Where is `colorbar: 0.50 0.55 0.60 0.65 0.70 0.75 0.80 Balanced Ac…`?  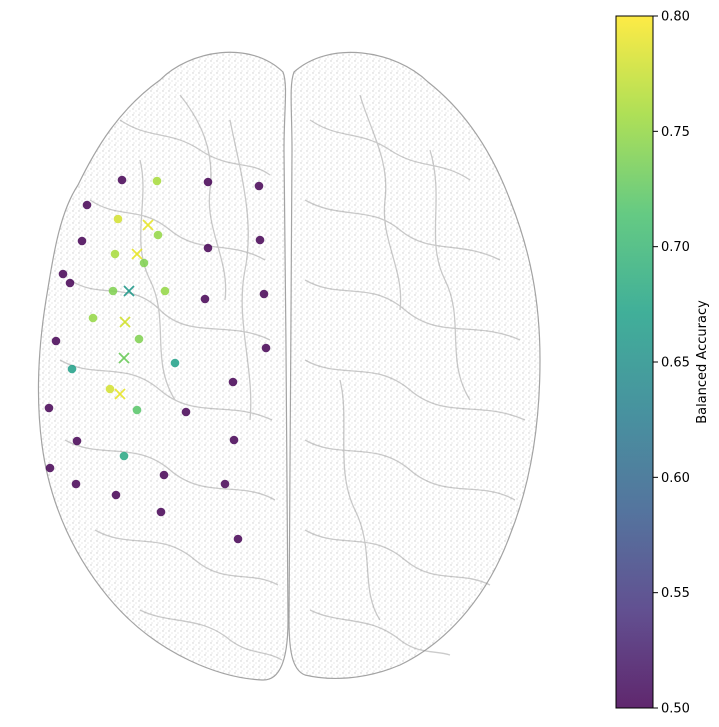 colorbar: 0.50 0.55 0.60 0.65 0.70 0.75 0.80 Balanced Ac… is located at coordinates (662, 363).